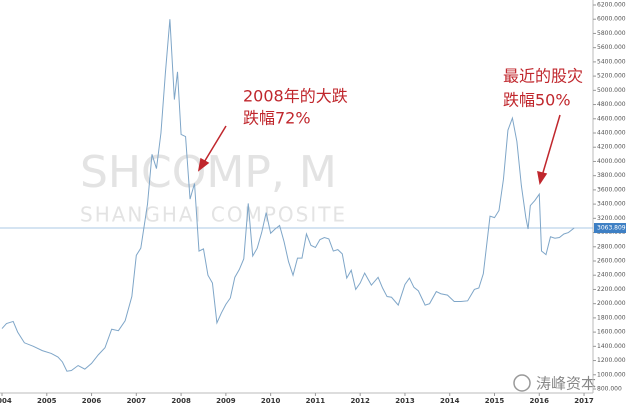 The height and width of the screenshot is (407, 640). What do you see at coordinates (611, 47) in the screenshot?
I see `y-tick-label: 5600.000` at bounding box center [611, 47].